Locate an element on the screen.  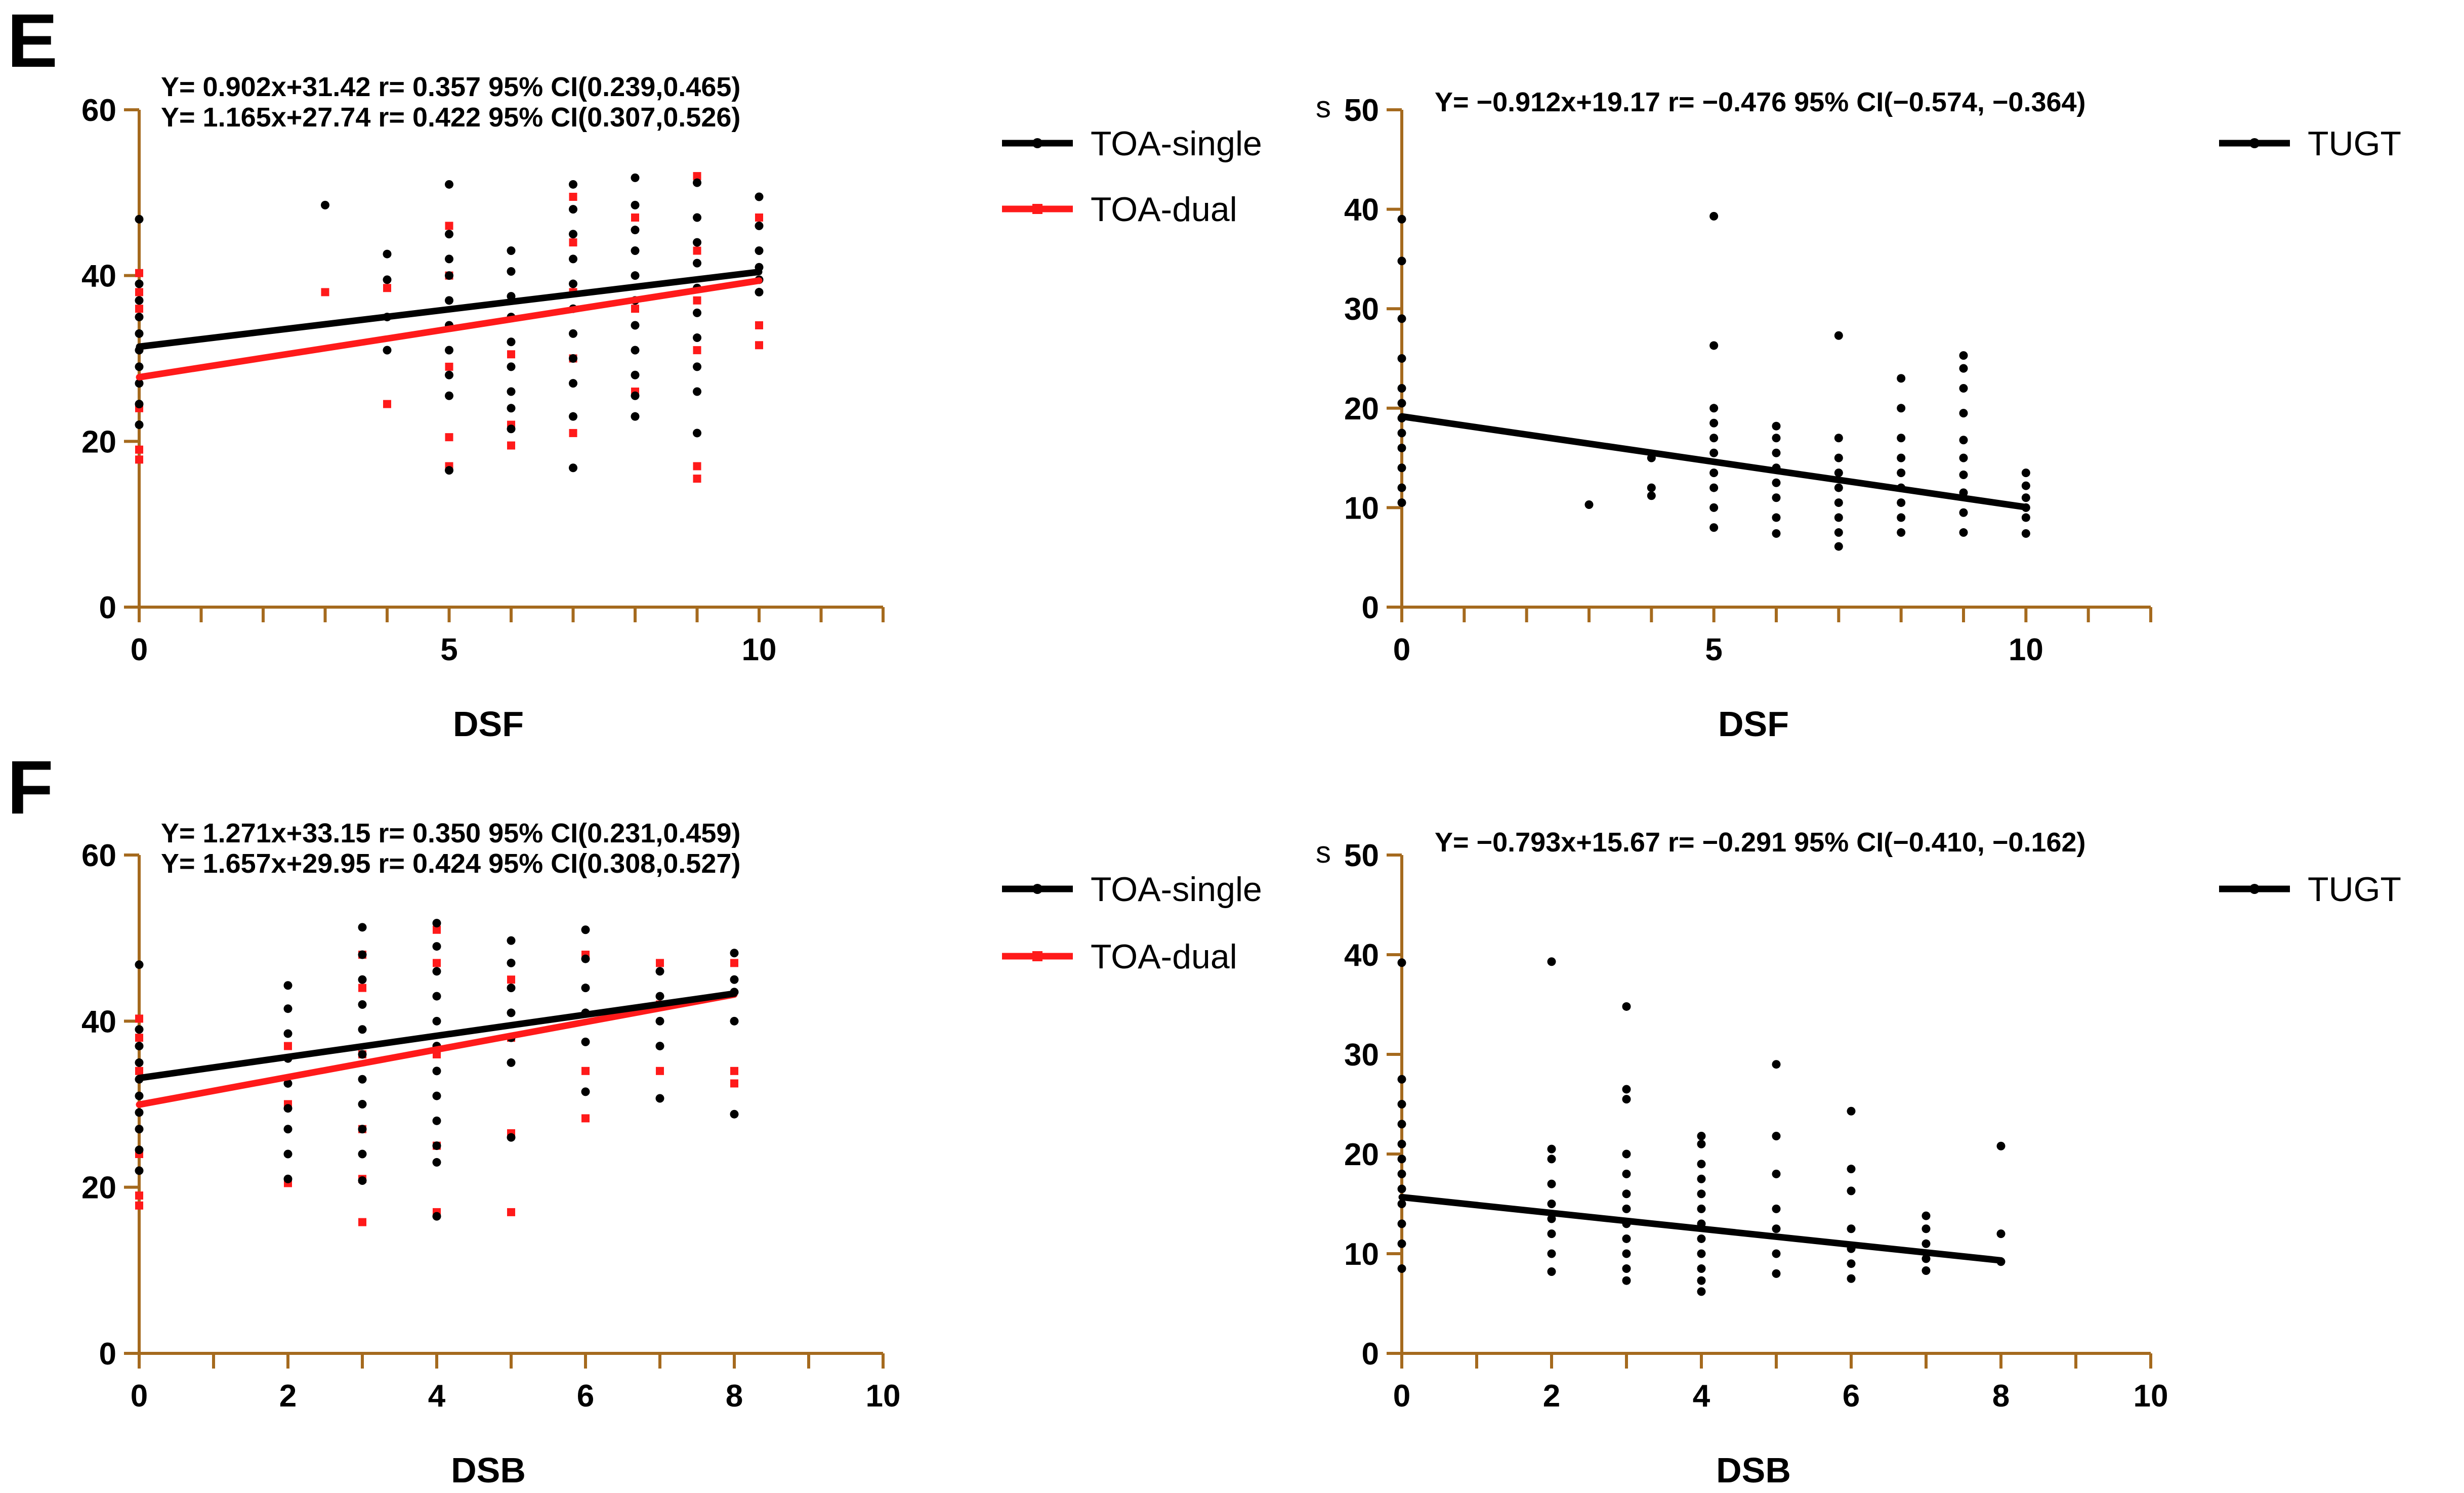
y-tick-label: 0 is located at coordinates (1370, 1354).